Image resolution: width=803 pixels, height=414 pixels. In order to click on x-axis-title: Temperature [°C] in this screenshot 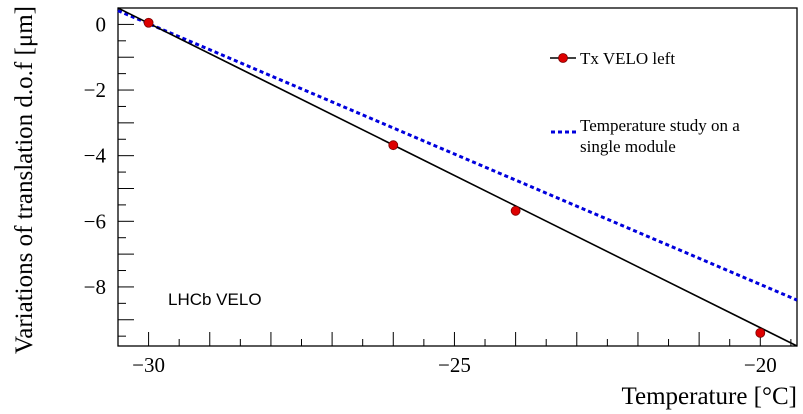, I will do `click(709, 396)`.